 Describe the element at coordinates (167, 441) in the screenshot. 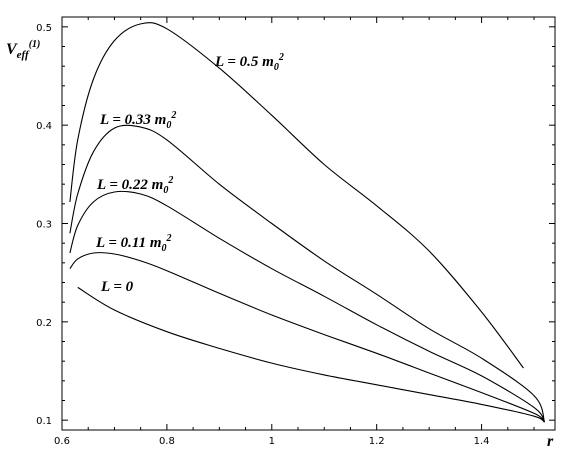

I see `x-tick-label: 0.8` at that location.